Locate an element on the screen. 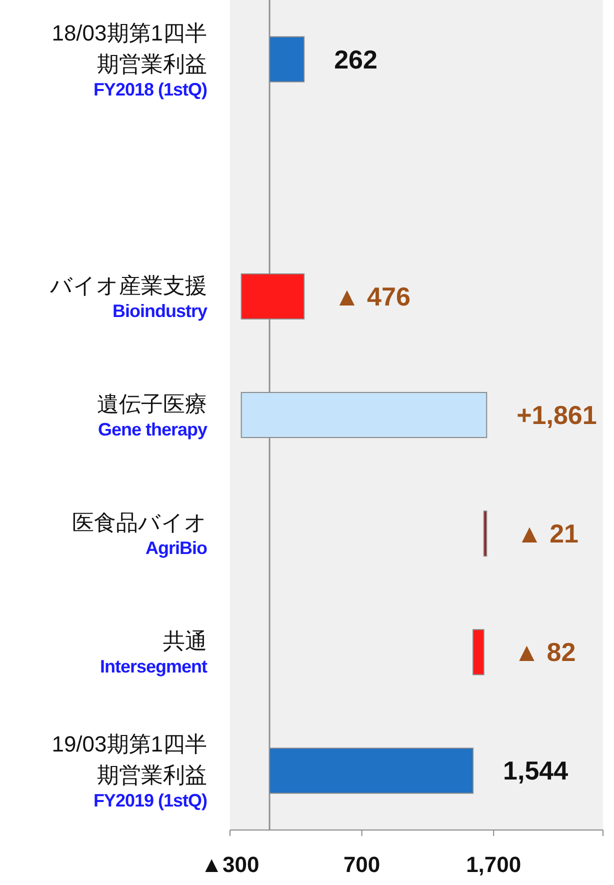 This screenshot has height=885, width=614. data-label: +1,861 is located at coordinates (556, 415).